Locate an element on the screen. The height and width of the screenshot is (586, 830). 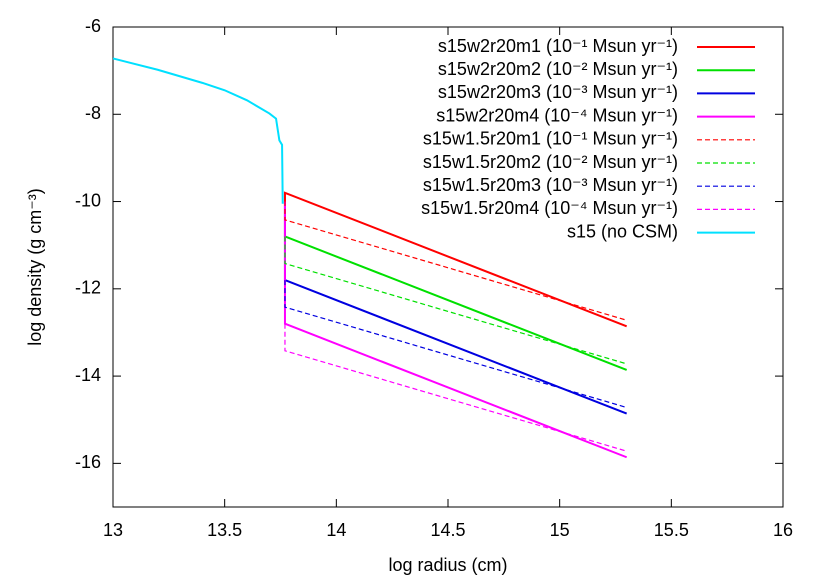
x-tick-label: 15 is located at coordinates (560, 530).